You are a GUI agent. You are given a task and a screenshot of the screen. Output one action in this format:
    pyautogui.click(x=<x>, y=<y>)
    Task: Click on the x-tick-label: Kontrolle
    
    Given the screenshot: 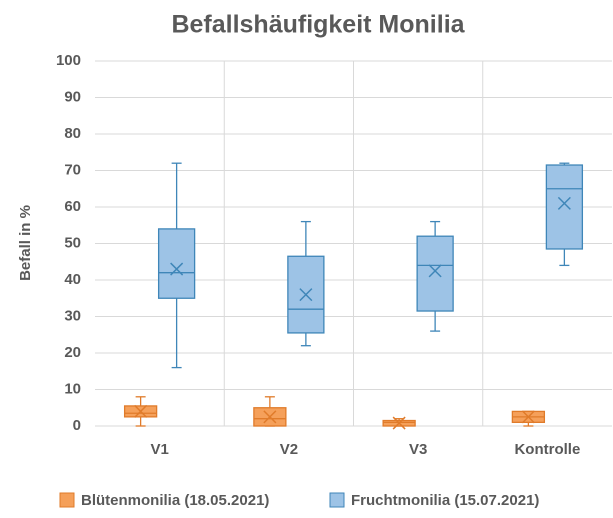 What is the action you would take?
    pyautogui.click(x=547, y=449)
    